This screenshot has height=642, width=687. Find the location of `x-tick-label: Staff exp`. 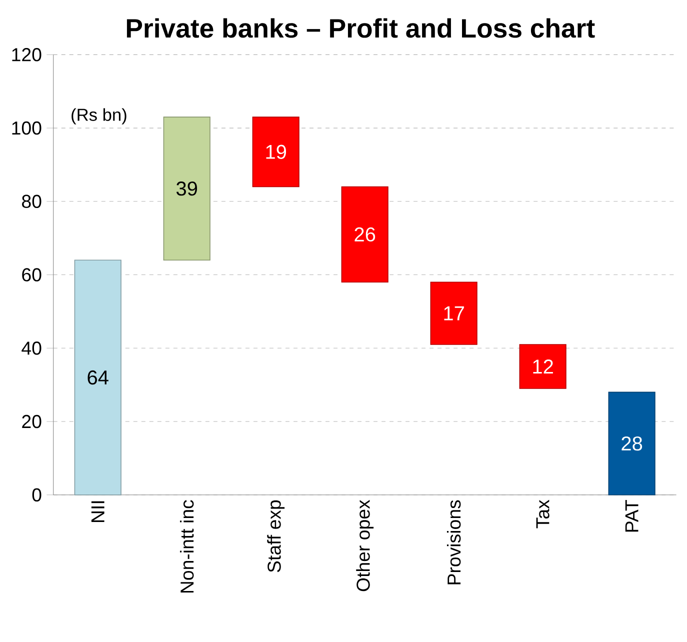

x-tick-label: Staff exp is located at coordinates (276, 536).